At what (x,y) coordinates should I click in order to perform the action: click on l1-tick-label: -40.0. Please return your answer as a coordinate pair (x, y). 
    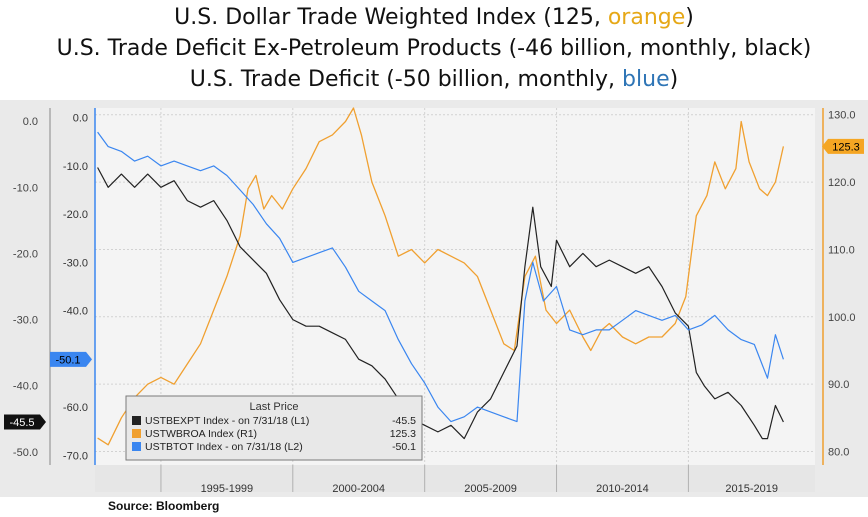
    Looking at the image, I should click on (25, 387).